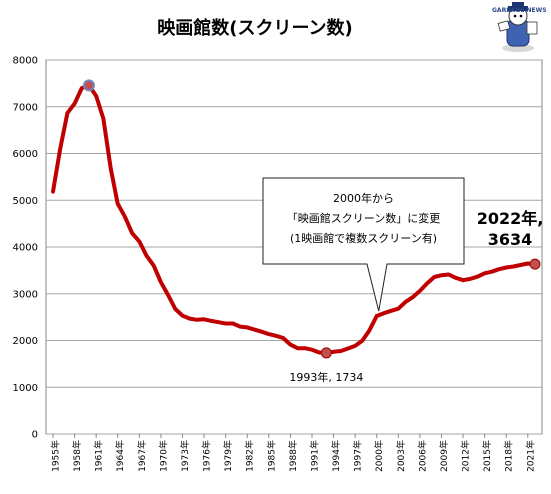 The image size is (551, 494). I want to click on x-tick-label: 1994年, so click(336, 456).